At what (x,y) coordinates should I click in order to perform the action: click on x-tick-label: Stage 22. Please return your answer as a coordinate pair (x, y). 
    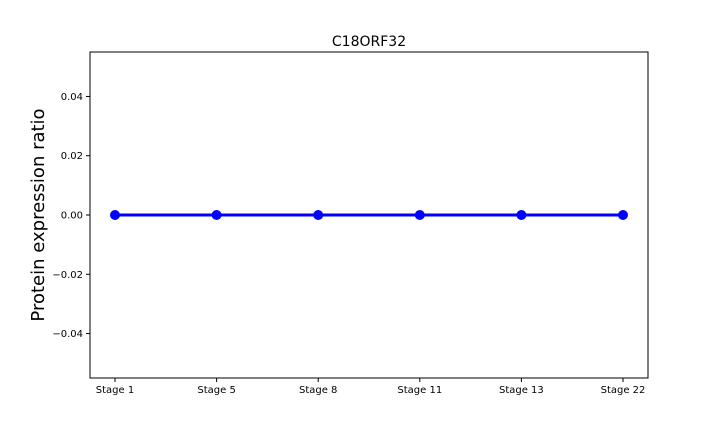
    Looking at the image, I should click on (623, 390).